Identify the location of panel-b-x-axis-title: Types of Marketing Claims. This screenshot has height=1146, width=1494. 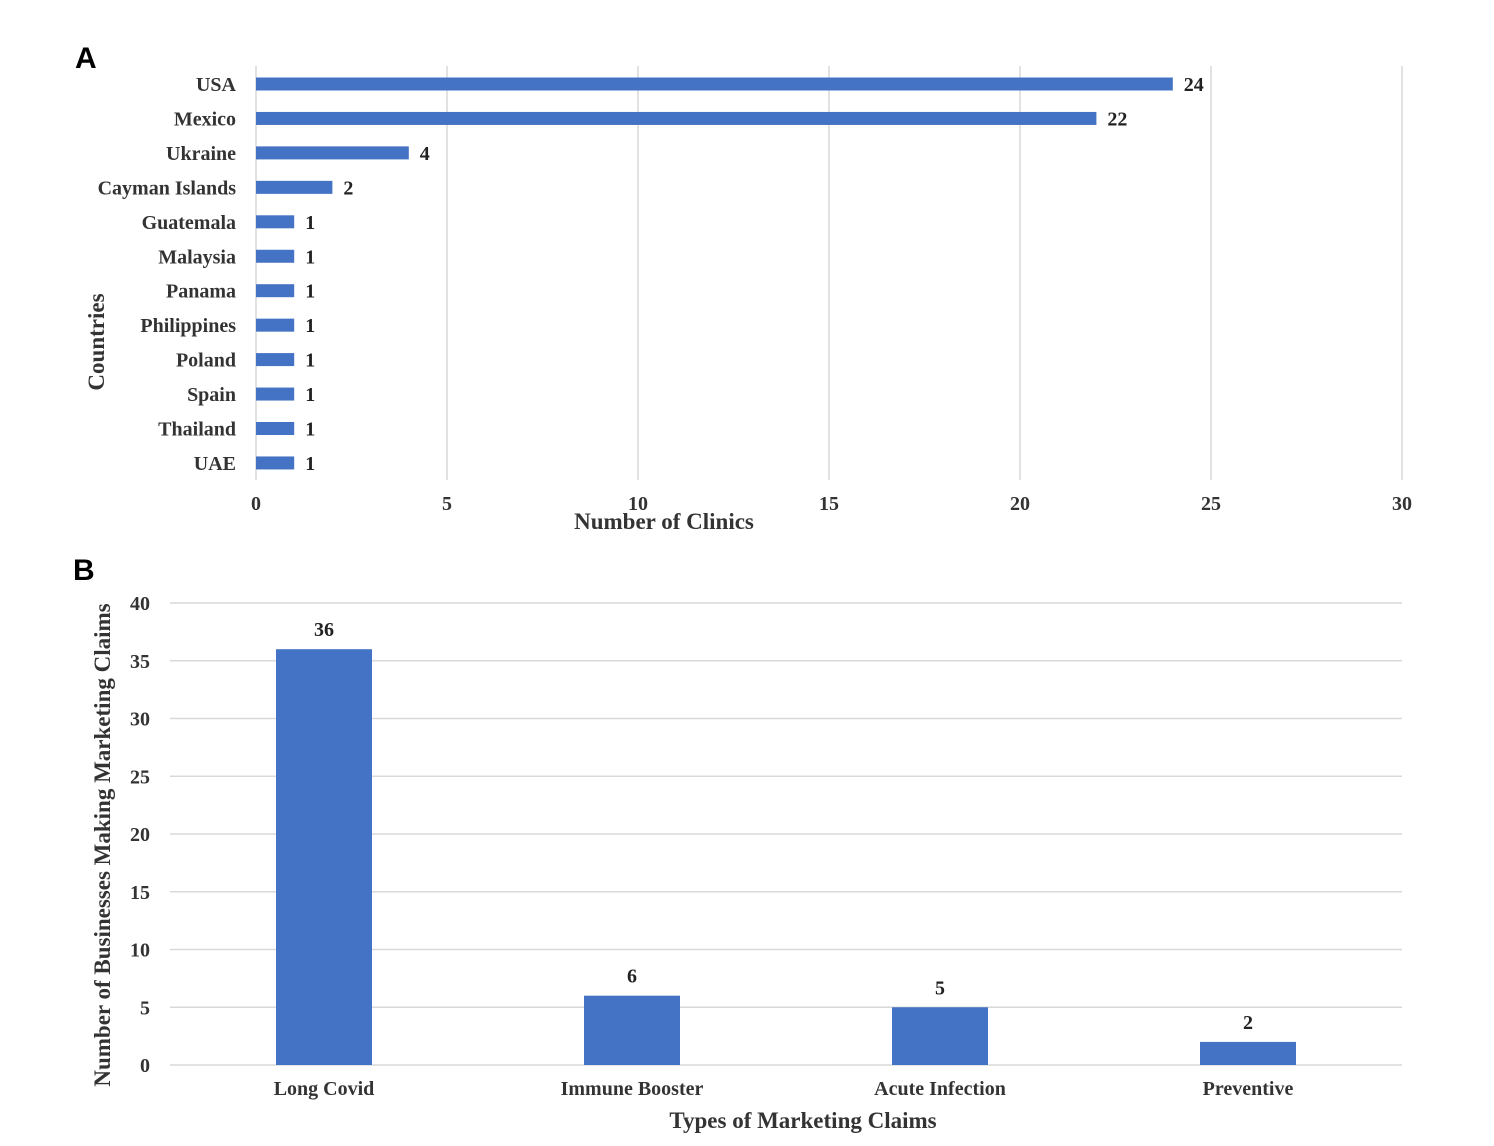
(802, 1120).